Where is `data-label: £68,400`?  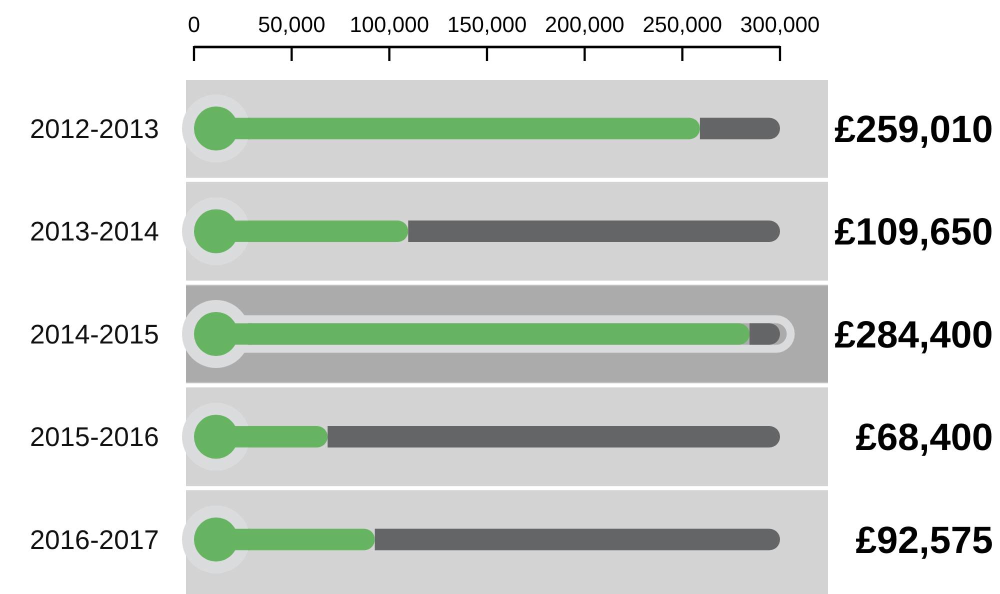 data-label: £68,400 is located at coordinates (924, 438).